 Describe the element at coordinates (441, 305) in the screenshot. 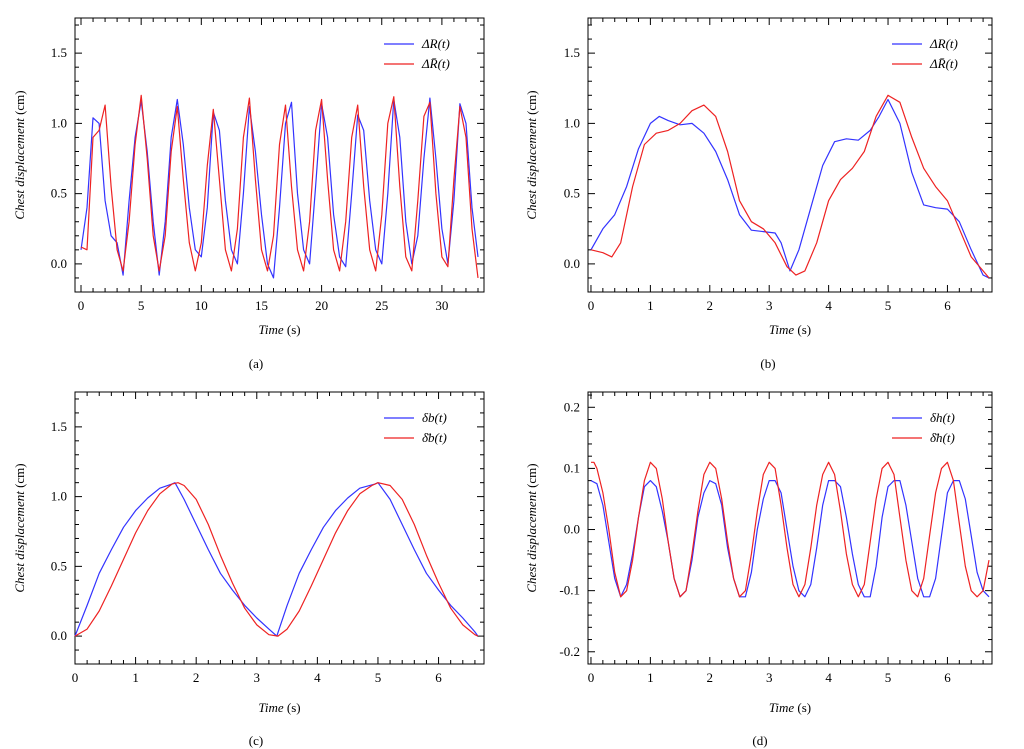

I see `x-tick-label: 30` at that location.